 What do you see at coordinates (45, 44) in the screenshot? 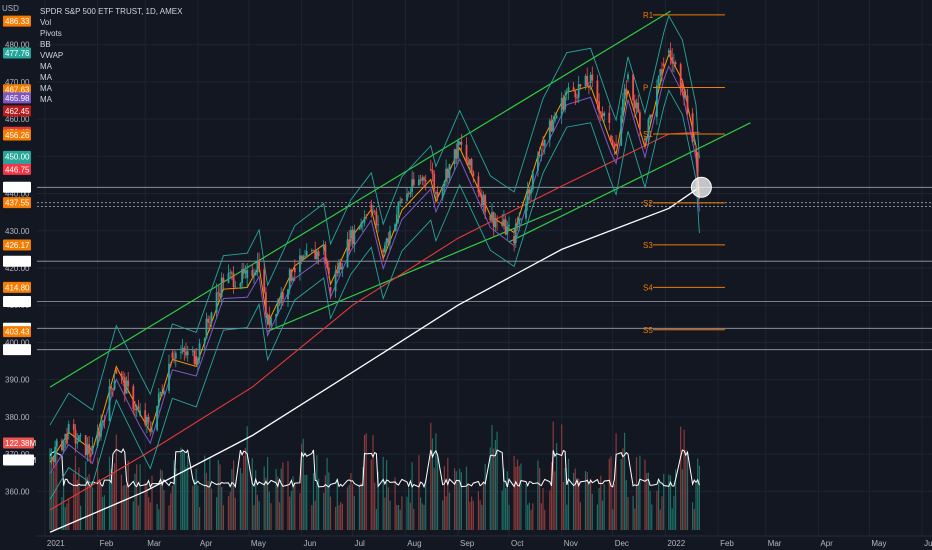
I see `indicator-bb: BB` at bounding box center [45, 44].